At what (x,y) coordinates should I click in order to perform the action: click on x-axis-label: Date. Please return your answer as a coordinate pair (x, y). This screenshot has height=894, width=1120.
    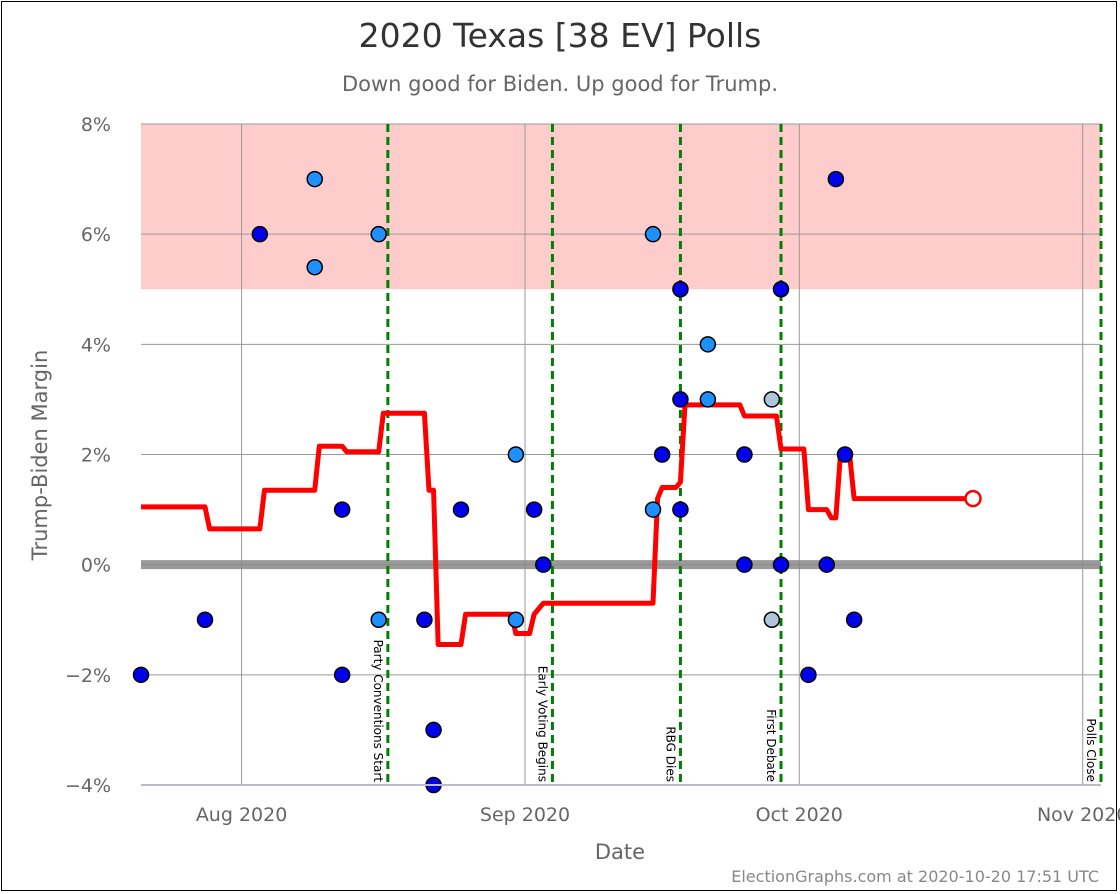
    Looking at the image, I should click on (620, 852).